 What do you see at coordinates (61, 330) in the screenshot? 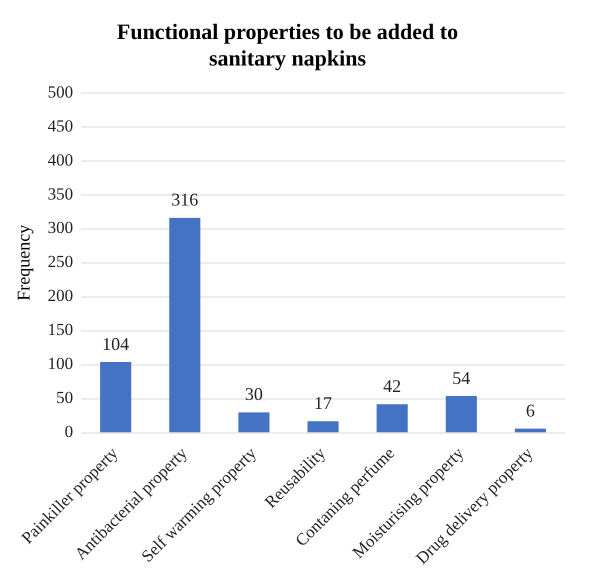
I see `y-tick-label: 150` at bounding box center [61, 330].